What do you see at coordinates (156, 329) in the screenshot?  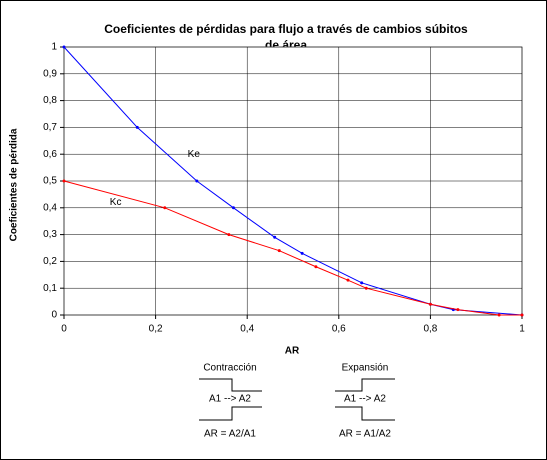 I see `x-tick-label: 0,2` at bounding box center [156, 329].